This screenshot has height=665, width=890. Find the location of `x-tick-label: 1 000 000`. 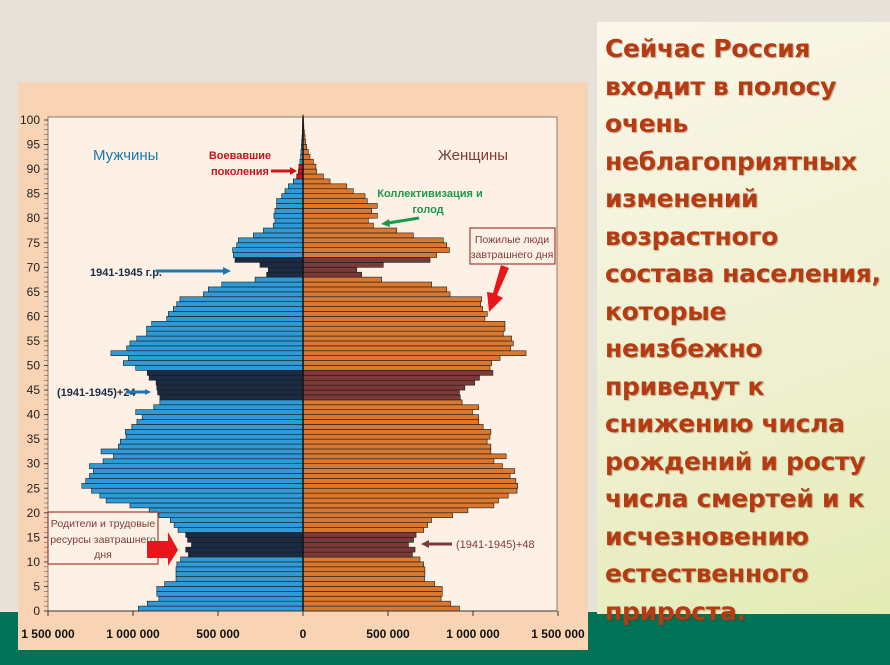

x-tick-label: 1 000 000 is located at coordinates (133, 634).